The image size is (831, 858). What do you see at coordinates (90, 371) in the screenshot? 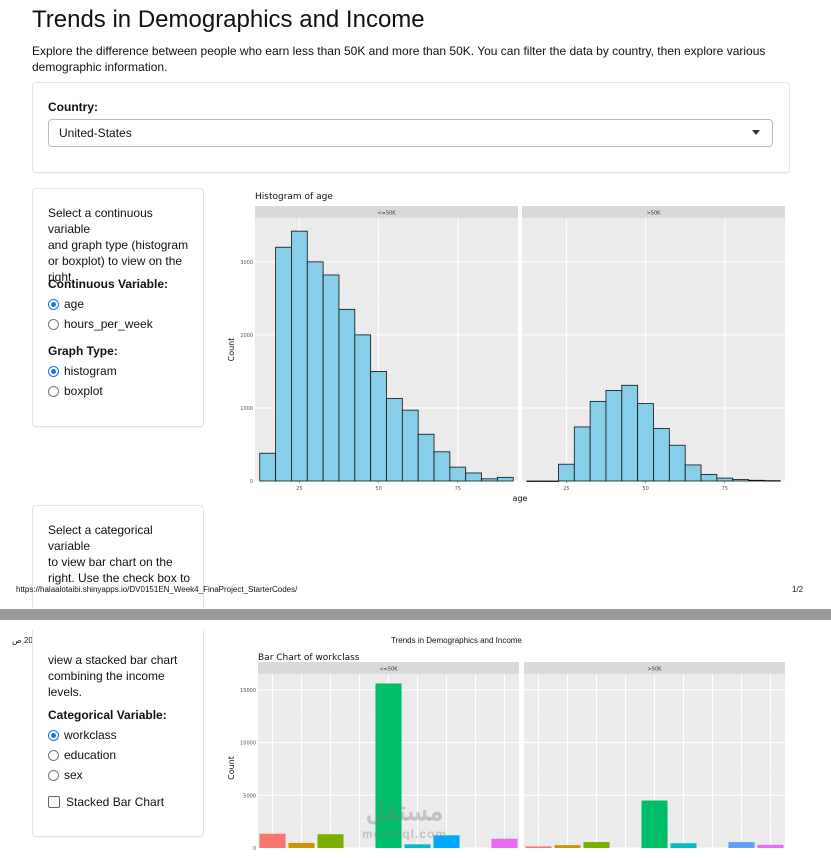
I see `radio-label: histogram` at bounding box center [90, 371].